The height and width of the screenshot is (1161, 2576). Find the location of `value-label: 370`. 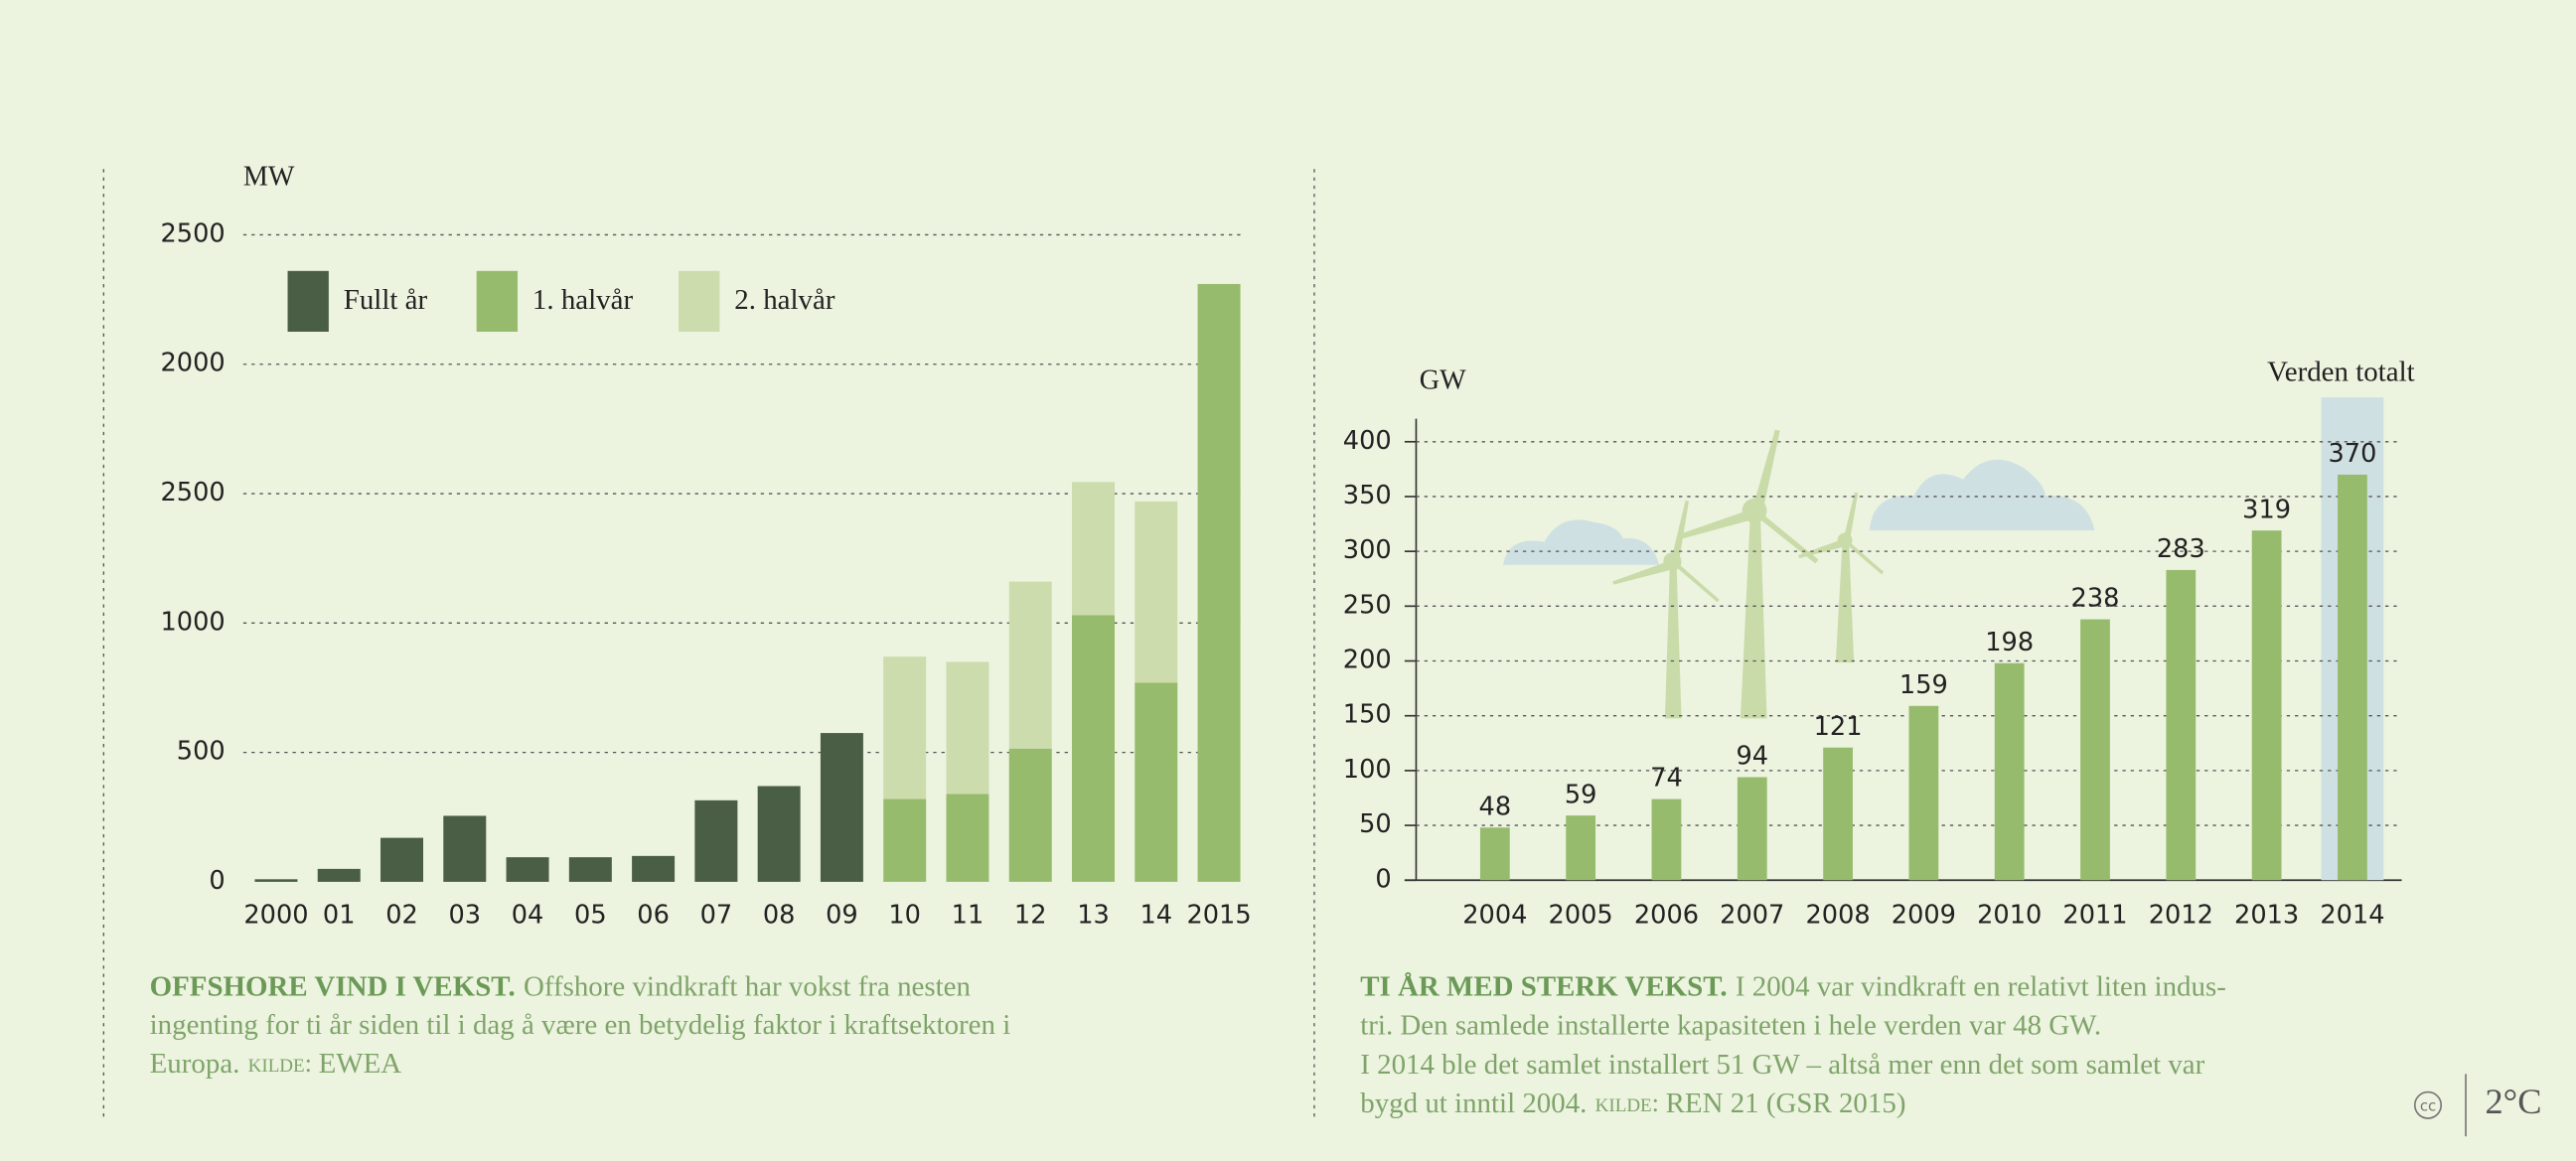

value-label: 370 is located at coordinates (2353, 454).